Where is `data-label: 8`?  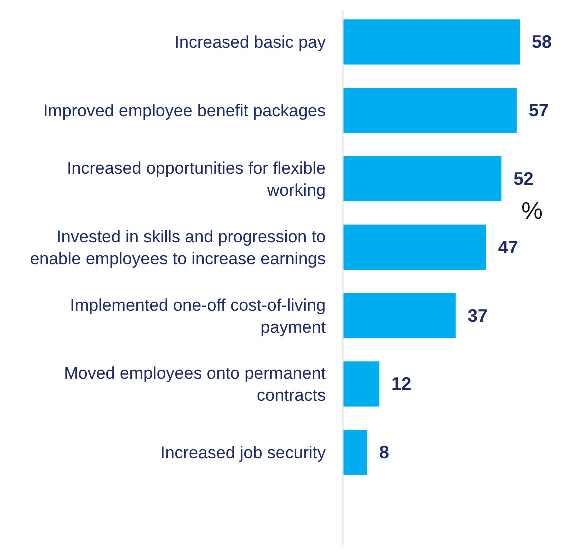 data-label: 8 is located at coordinates (384, 452).